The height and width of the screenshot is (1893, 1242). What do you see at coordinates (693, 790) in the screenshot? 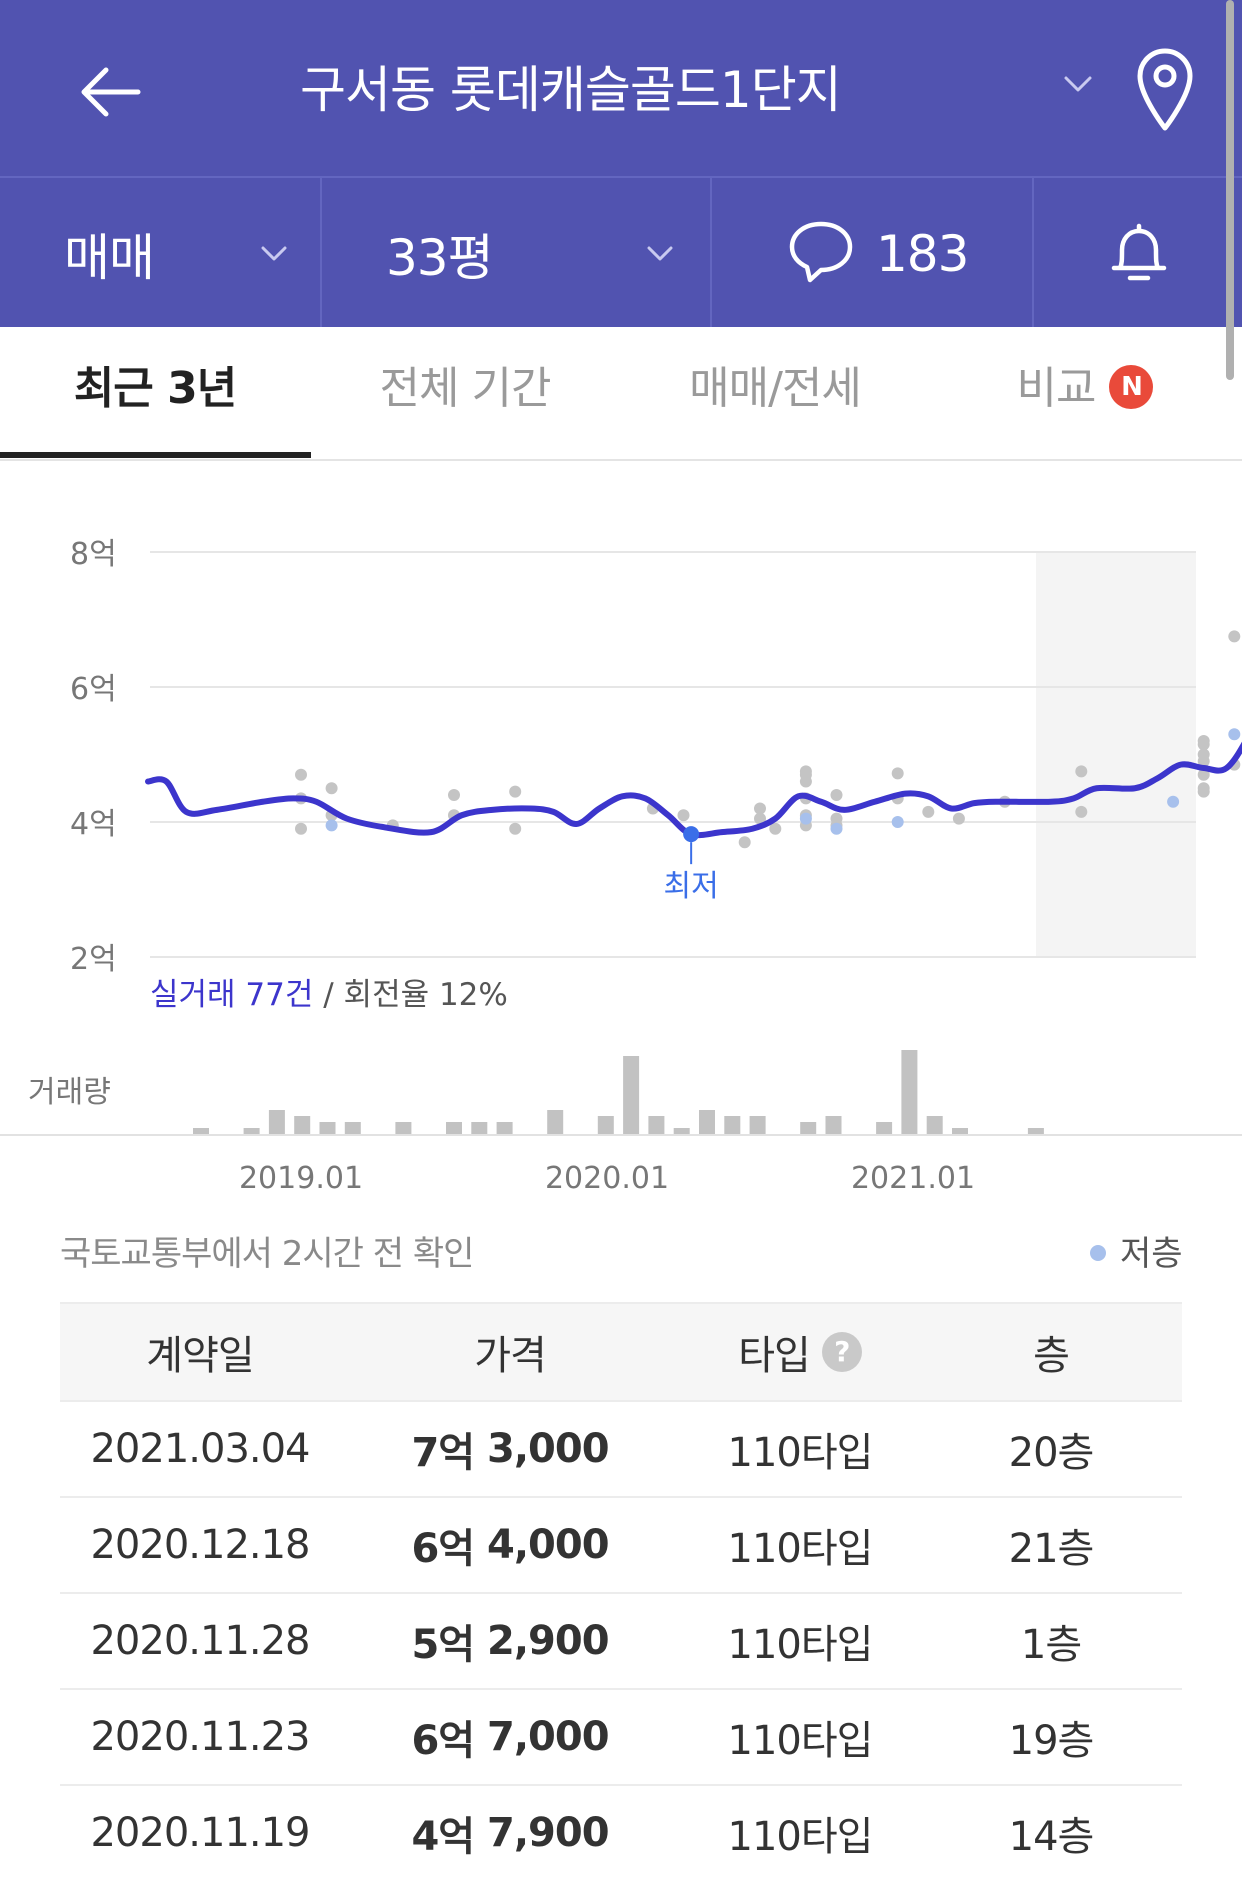
I see `price-line` at bounding box center [693, 790].